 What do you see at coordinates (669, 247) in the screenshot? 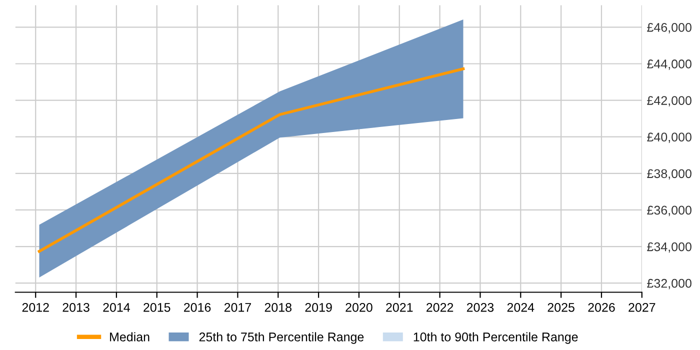
I see `y-tick-label: £34,000` at bounding box center [669, 247].